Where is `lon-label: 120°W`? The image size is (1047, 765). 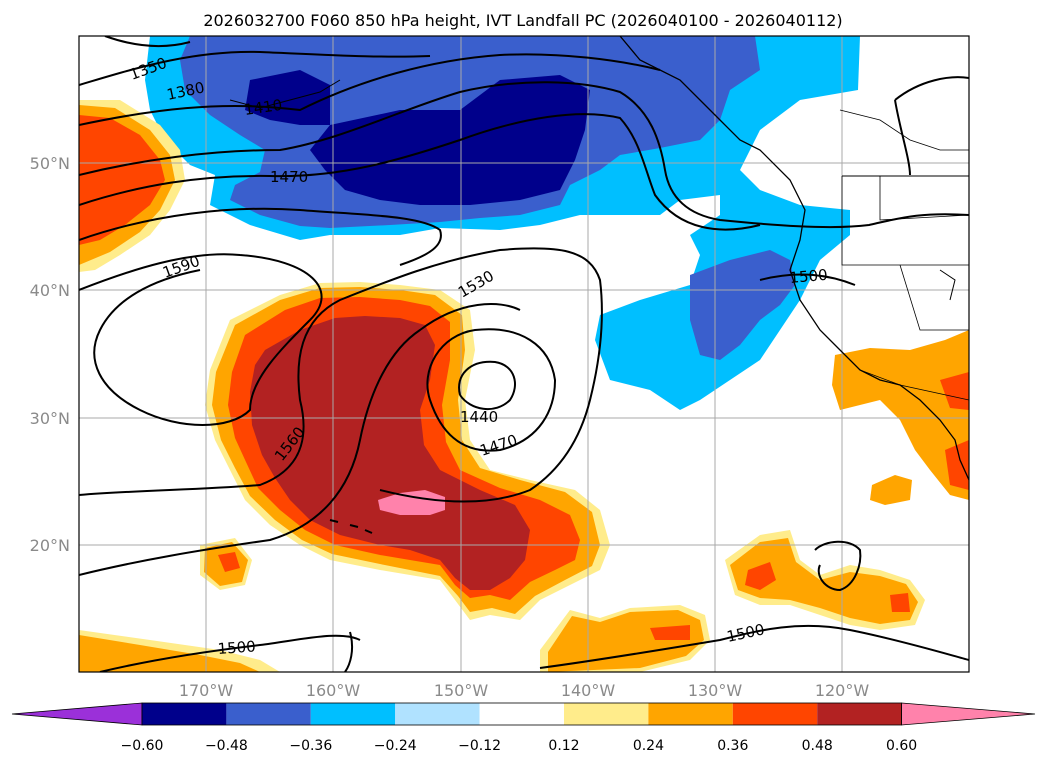
lon-label: 120°W is located at coordinates (842, 690).